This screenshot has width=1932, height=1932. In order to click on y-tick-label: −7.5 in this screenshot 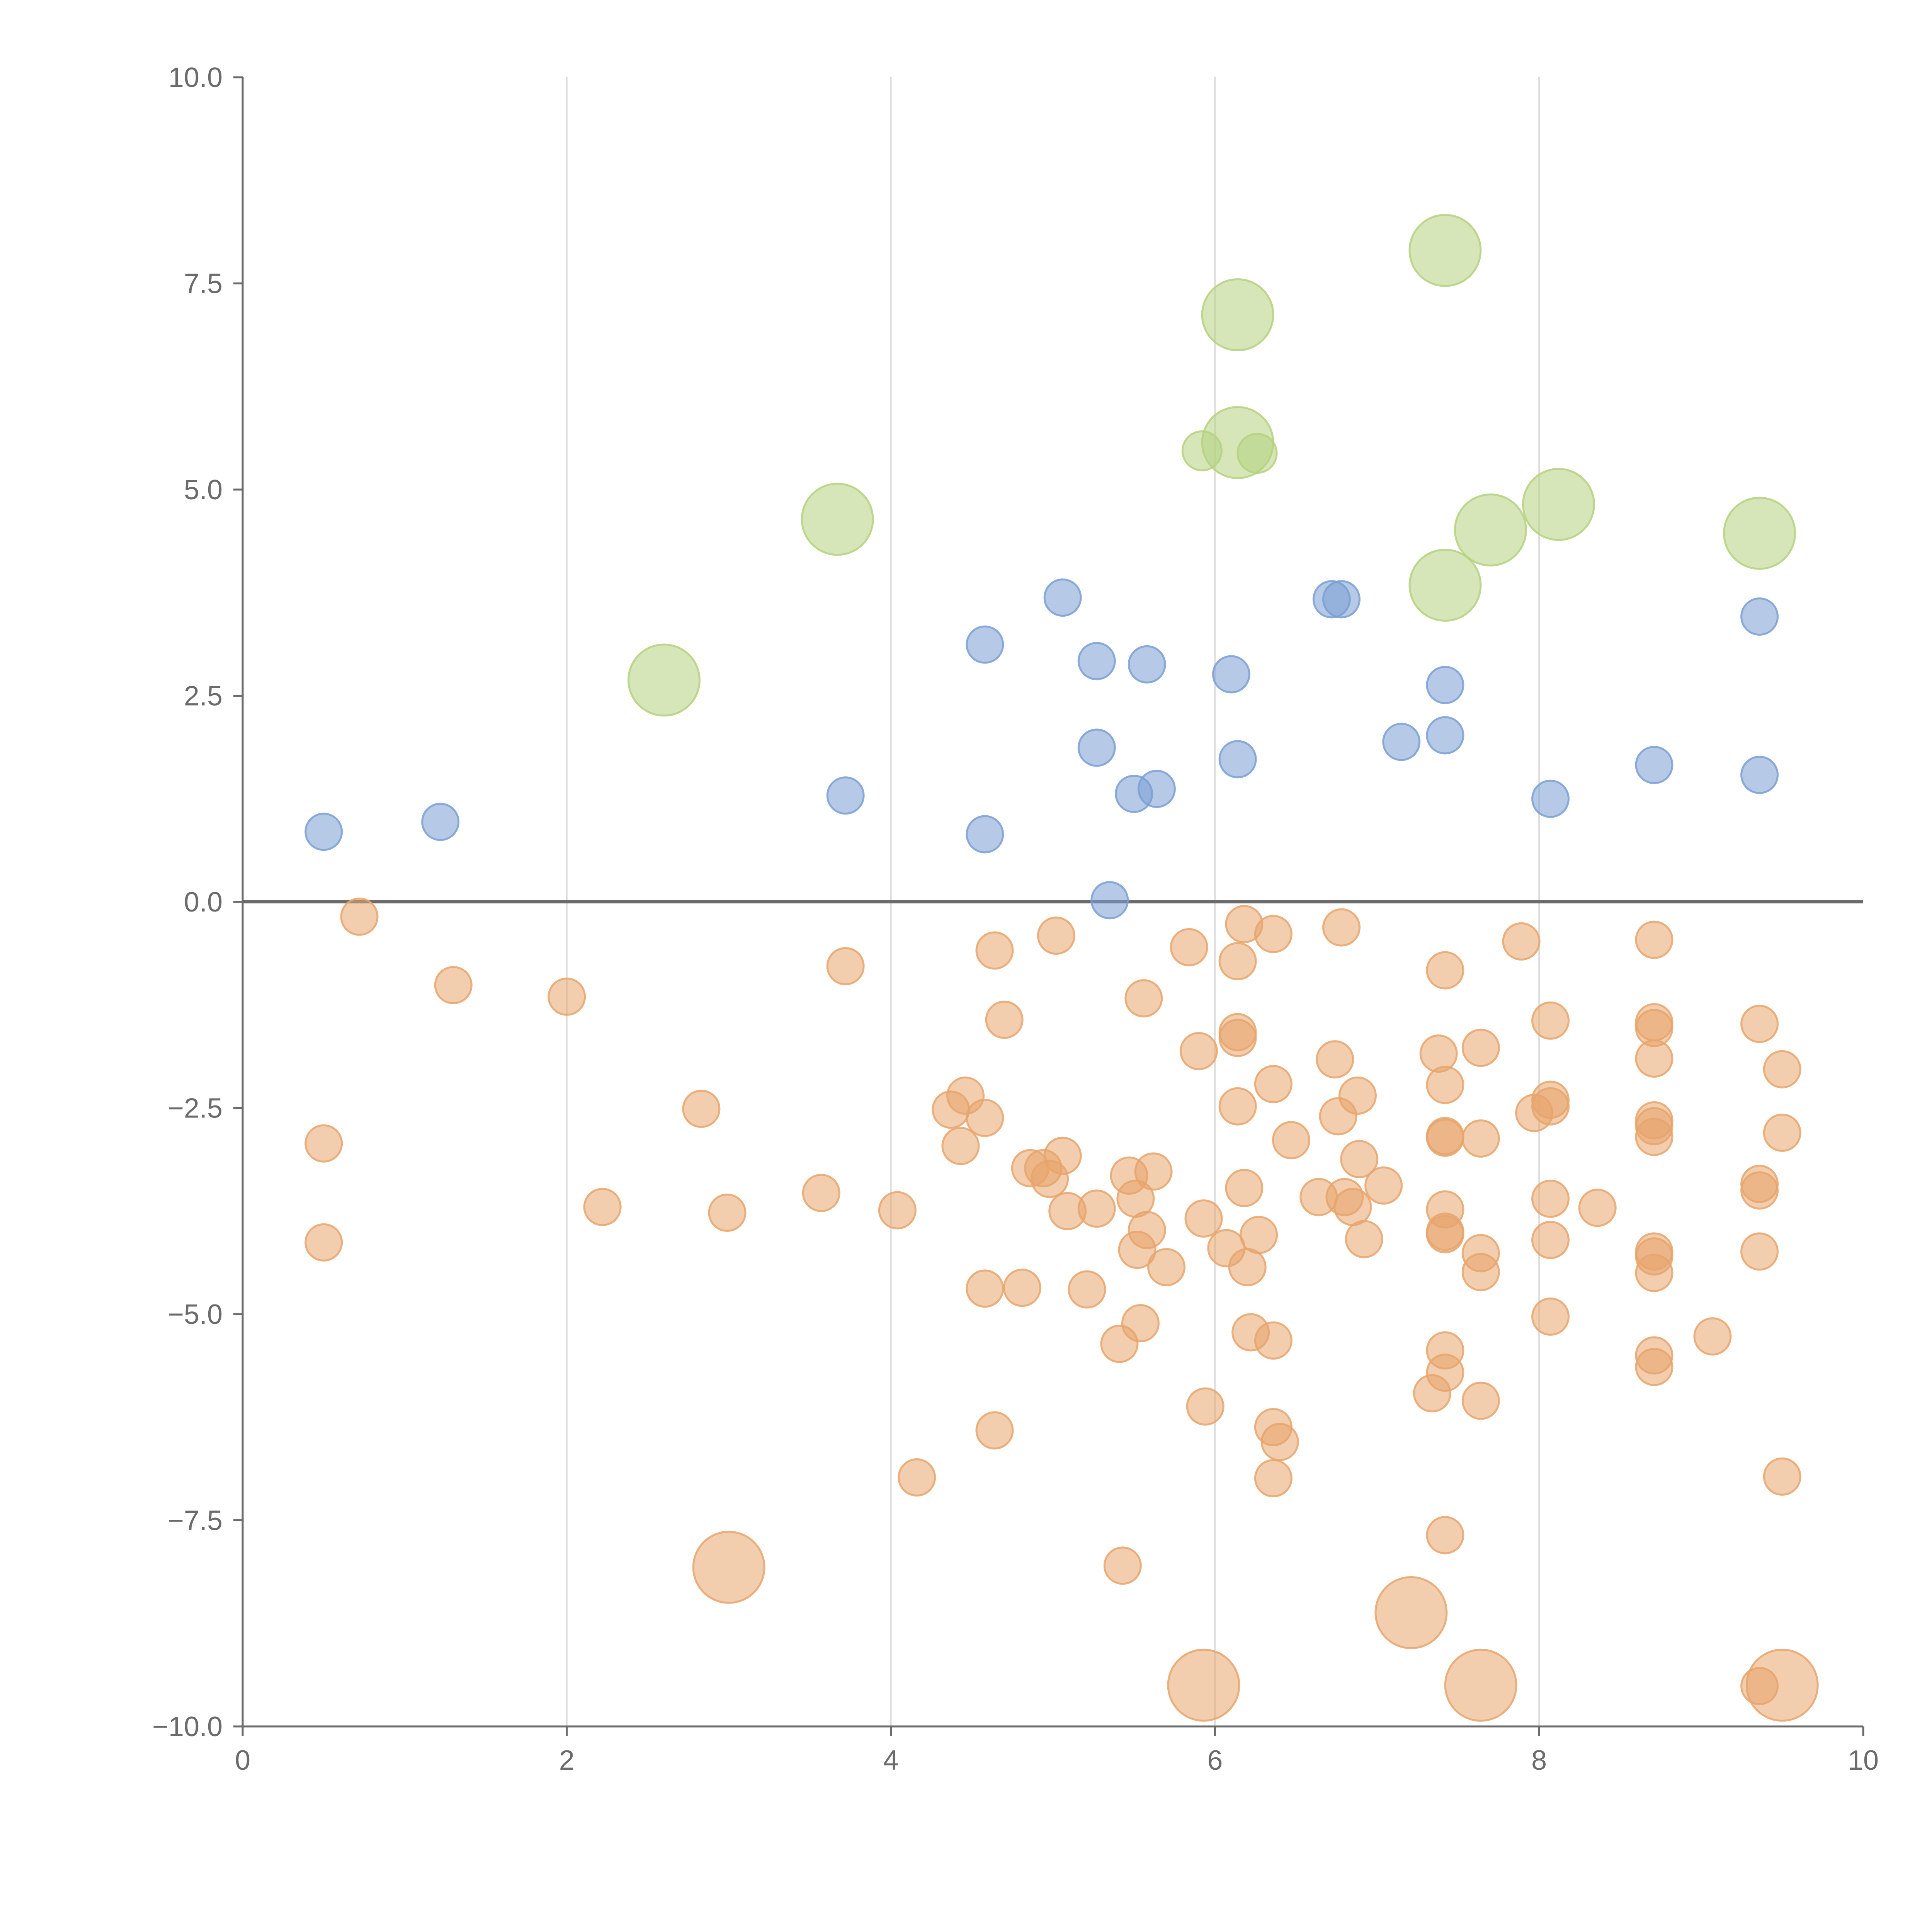, I will do `click(196, 1520)`.